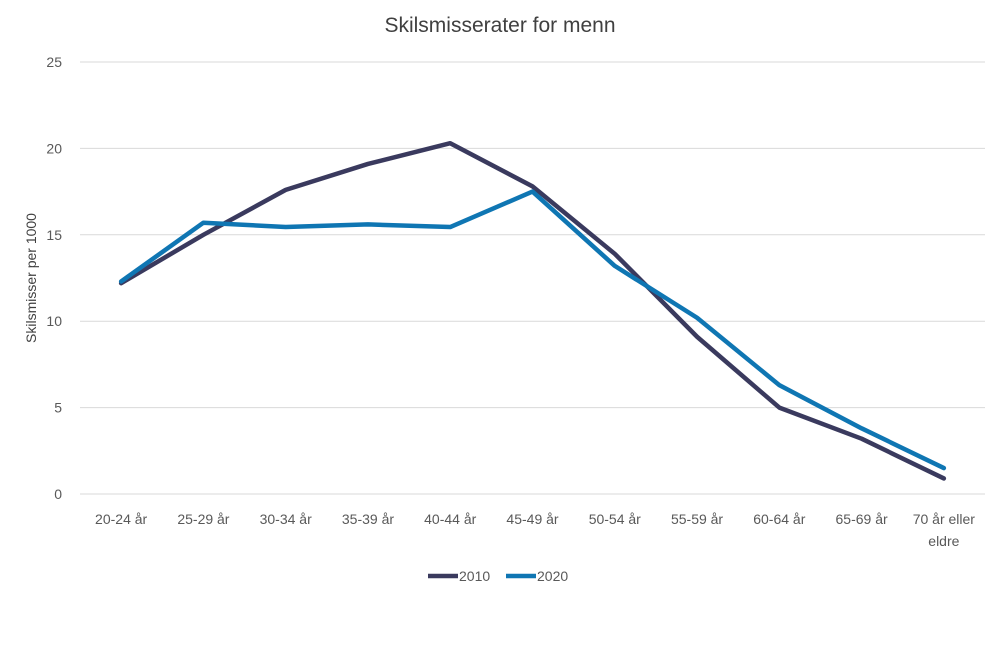  What do you see at coordinates (31, 278) in the screenshot?
I see `y-axis-label: Skilsmisser per 1000` at bounding box center [31, 278].